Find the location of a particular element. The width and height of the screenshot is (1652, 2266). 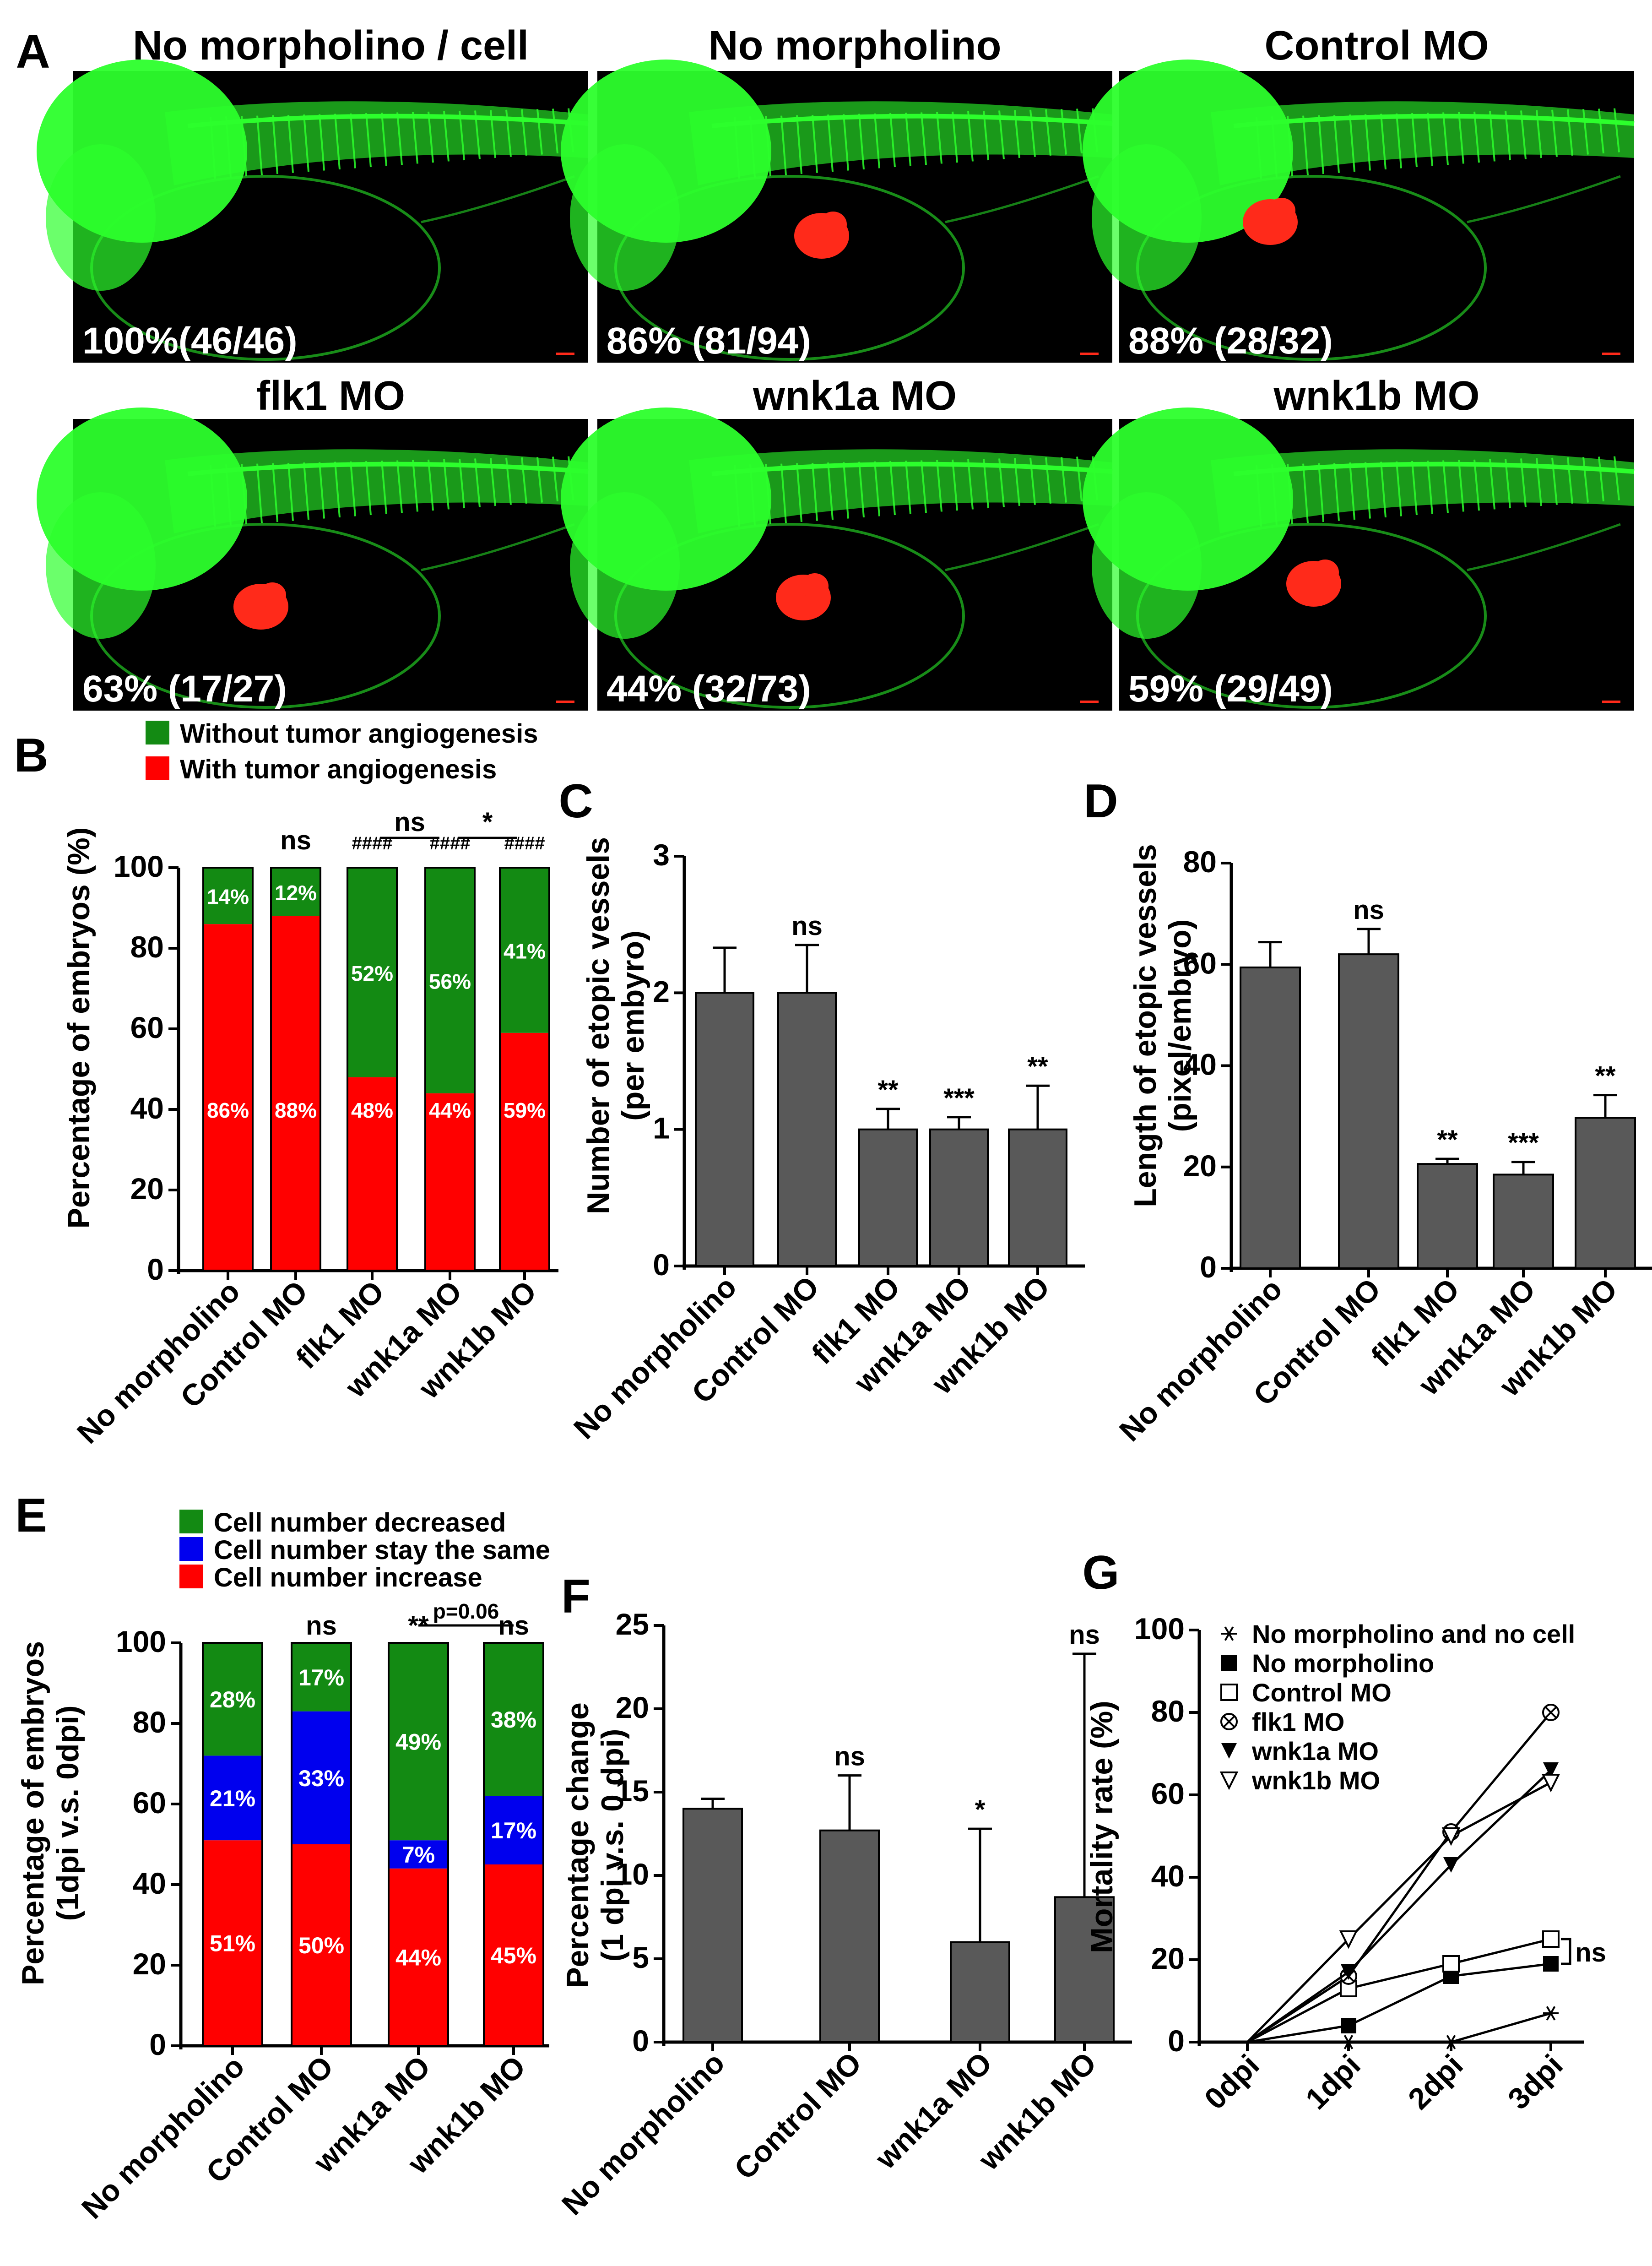

data-label: 59% is located at coordinates (525, 1110).